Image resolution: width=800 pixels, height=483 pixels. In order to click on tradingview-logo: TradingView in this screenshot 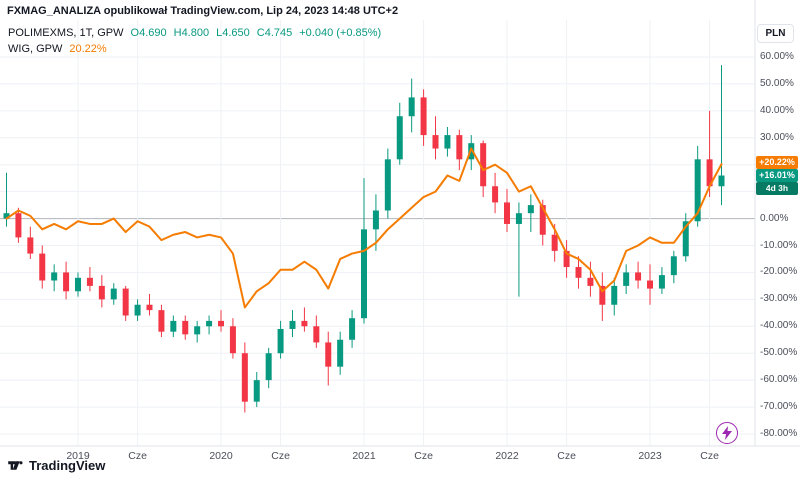, I will do `click(56, 465)`.